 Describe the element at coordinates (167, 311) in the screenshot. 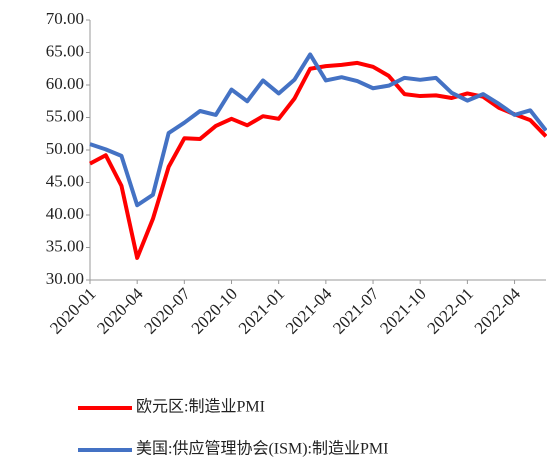

I see `x-tick-label: 2020-07` at that location.